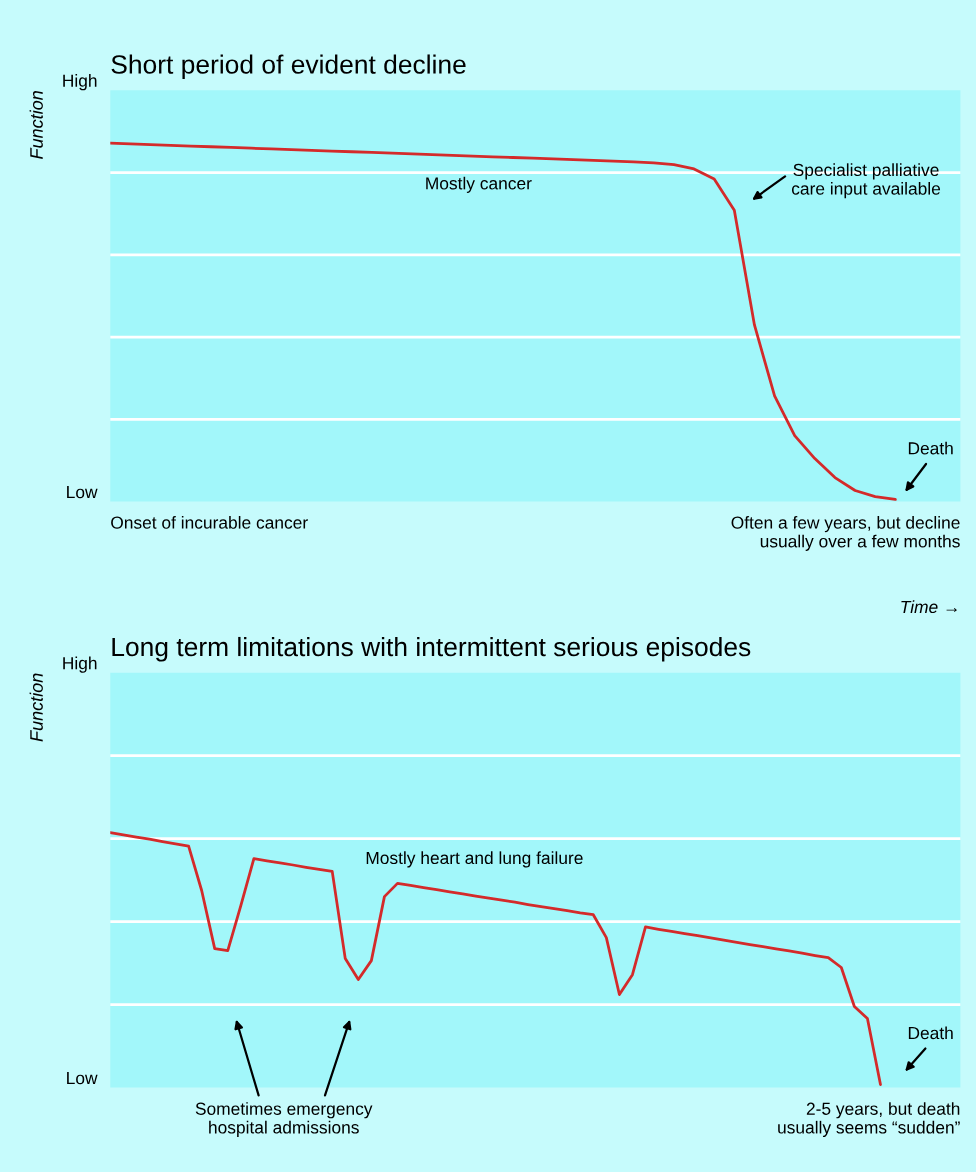 The height and width of the screenshot is (1172, 976). Describe the element at coordinates (288, 67) in the screenshot. I see `chart-title: Short period of evident decline` at that location.